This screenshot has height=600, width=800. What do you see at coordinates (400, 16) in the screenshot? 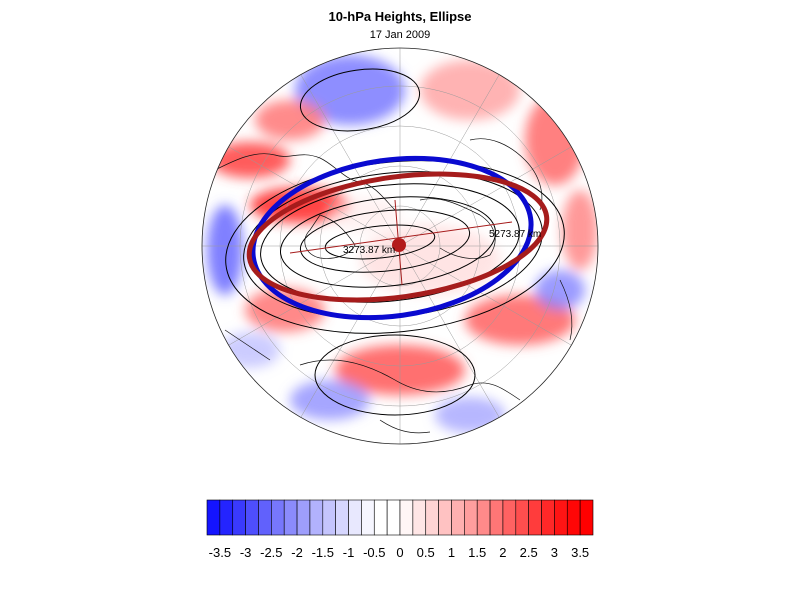
I see `figure-title: 10-hPa Heights, Ellipse` at bounding box center [400, 16].